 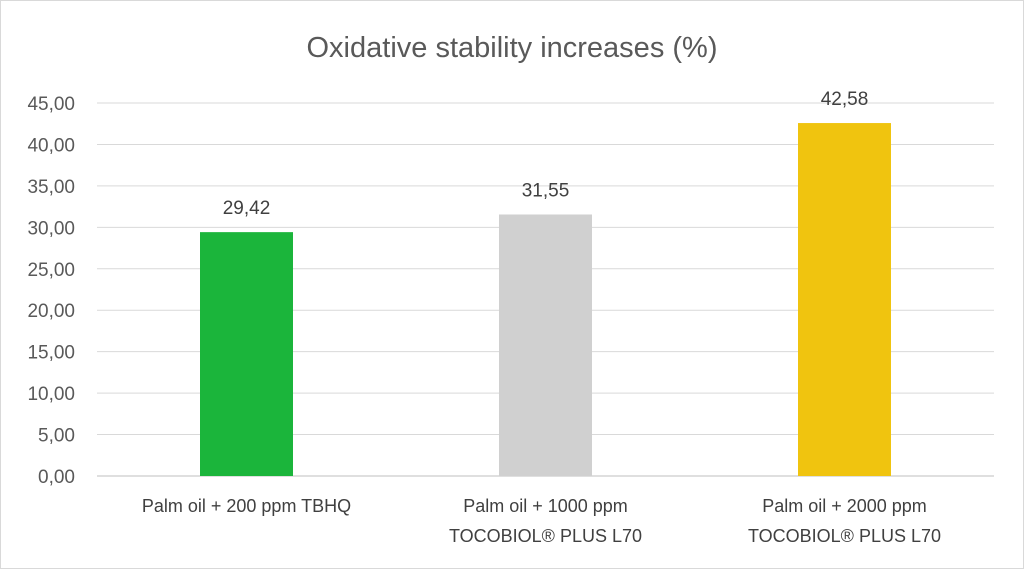 What do you see at coordinates (247, 208) in the screenshot?
I see `data-label: 29,42` at bounding box center [247, 208].